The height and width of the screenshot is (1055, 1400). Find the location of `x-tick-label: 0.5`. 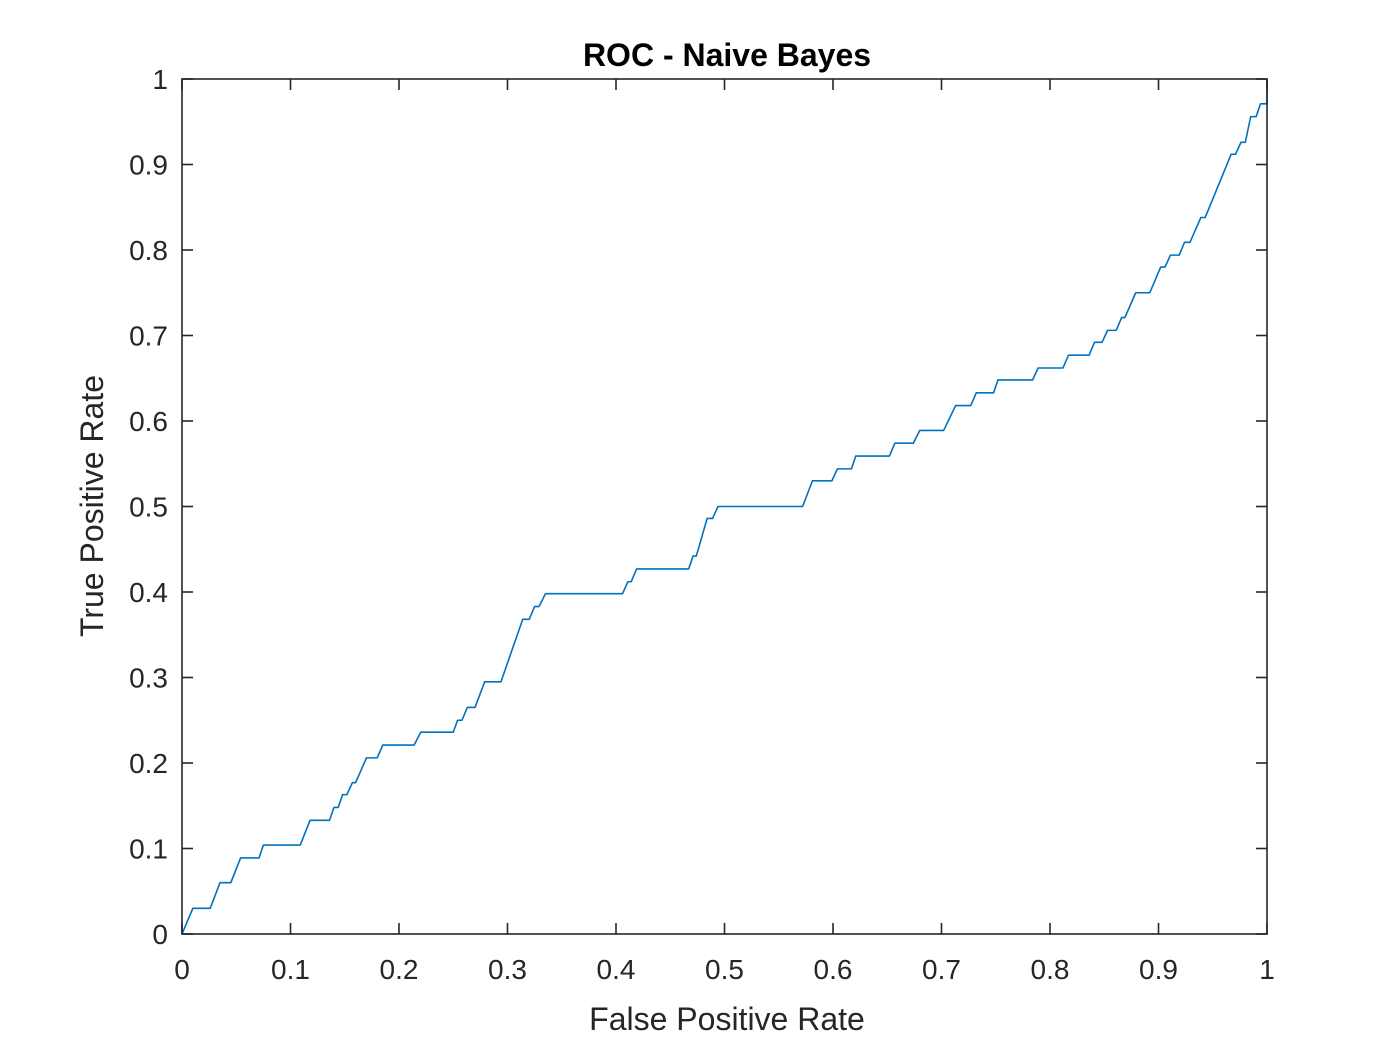

x-tick-label: 0.5 is located at coordinates (724, 969).